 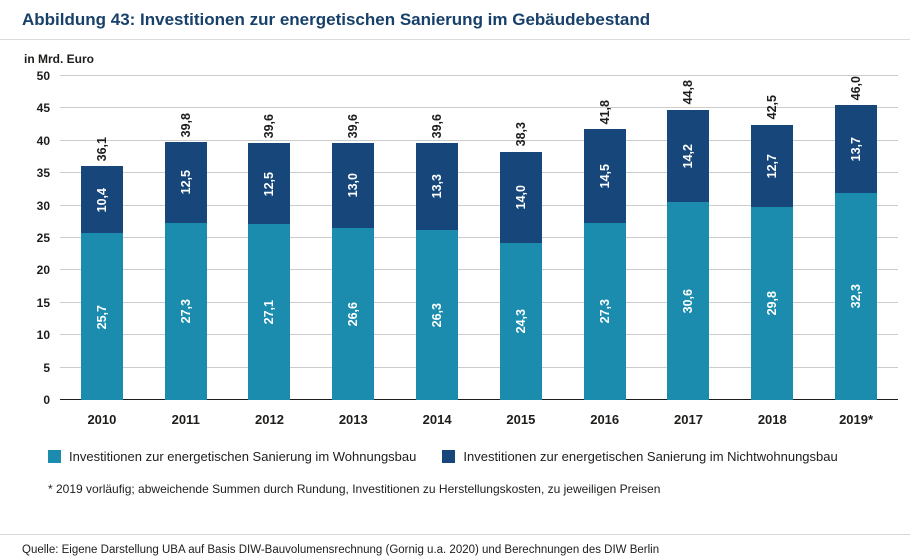 I want to click on bar-segment: 30,6, so click(x=688, y=300).